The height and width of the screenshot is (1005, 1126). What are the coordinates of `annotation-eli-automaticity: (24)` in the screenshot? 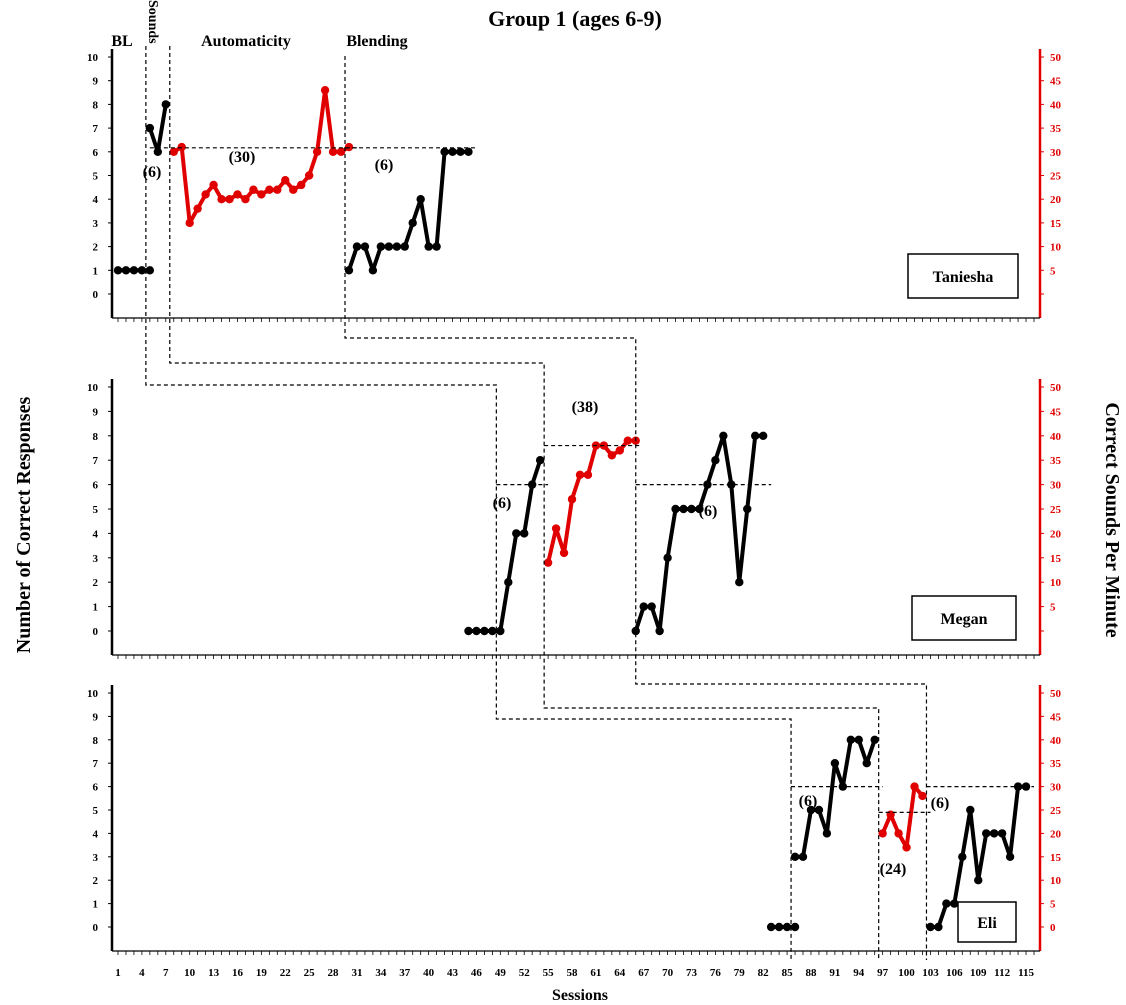 It's located at (893, 869).